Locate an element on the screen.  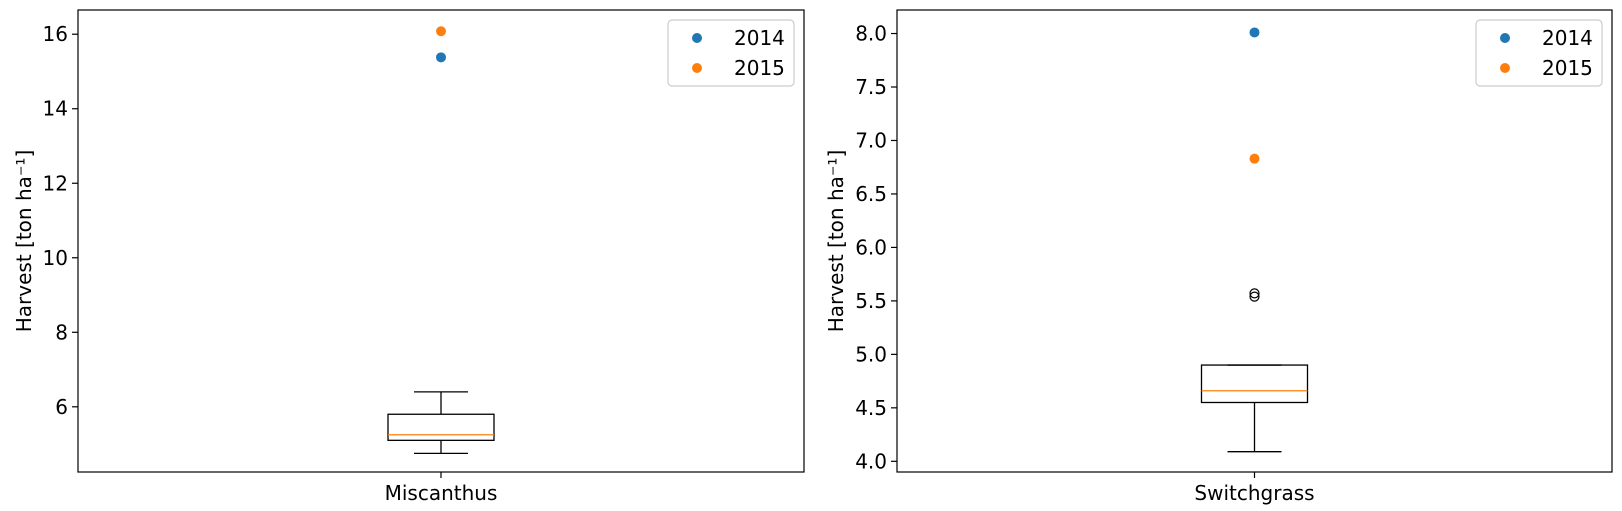
y-tick-label: 6.5 is located at coordinates (871, 194).